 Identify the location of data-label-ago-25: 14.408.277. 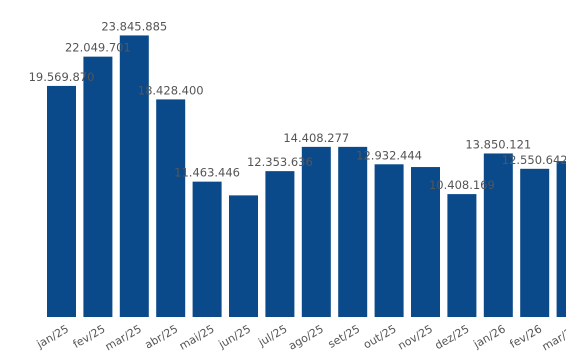
(316, 138).